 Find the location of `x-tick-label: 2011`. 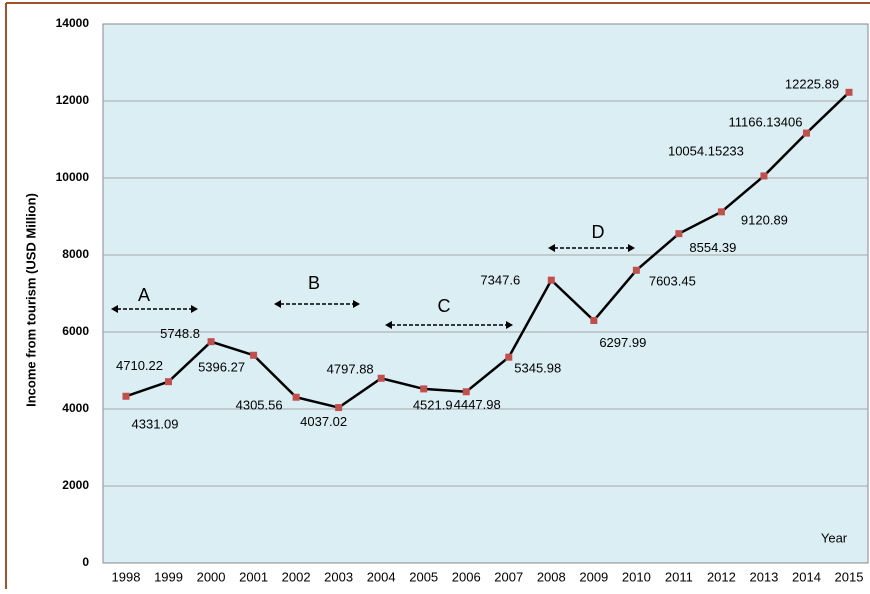

x-tick-label: 2011 is located at coordinates (679, 576).